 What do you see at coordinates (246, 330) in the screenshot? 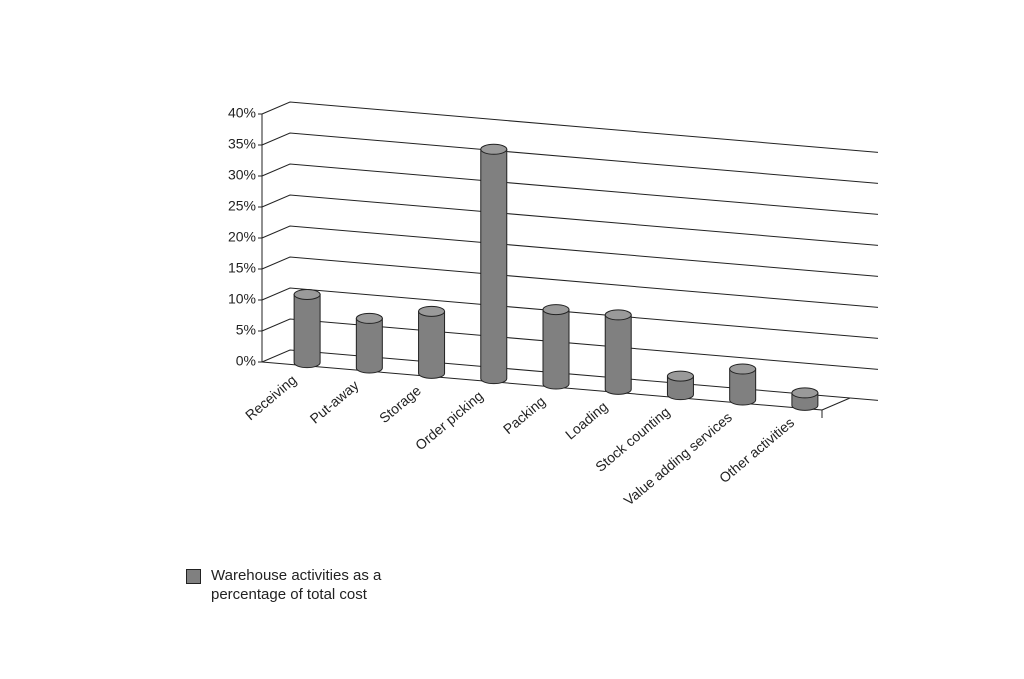
I see `y-tick-label: 5%` at bounding box center [246, 330].